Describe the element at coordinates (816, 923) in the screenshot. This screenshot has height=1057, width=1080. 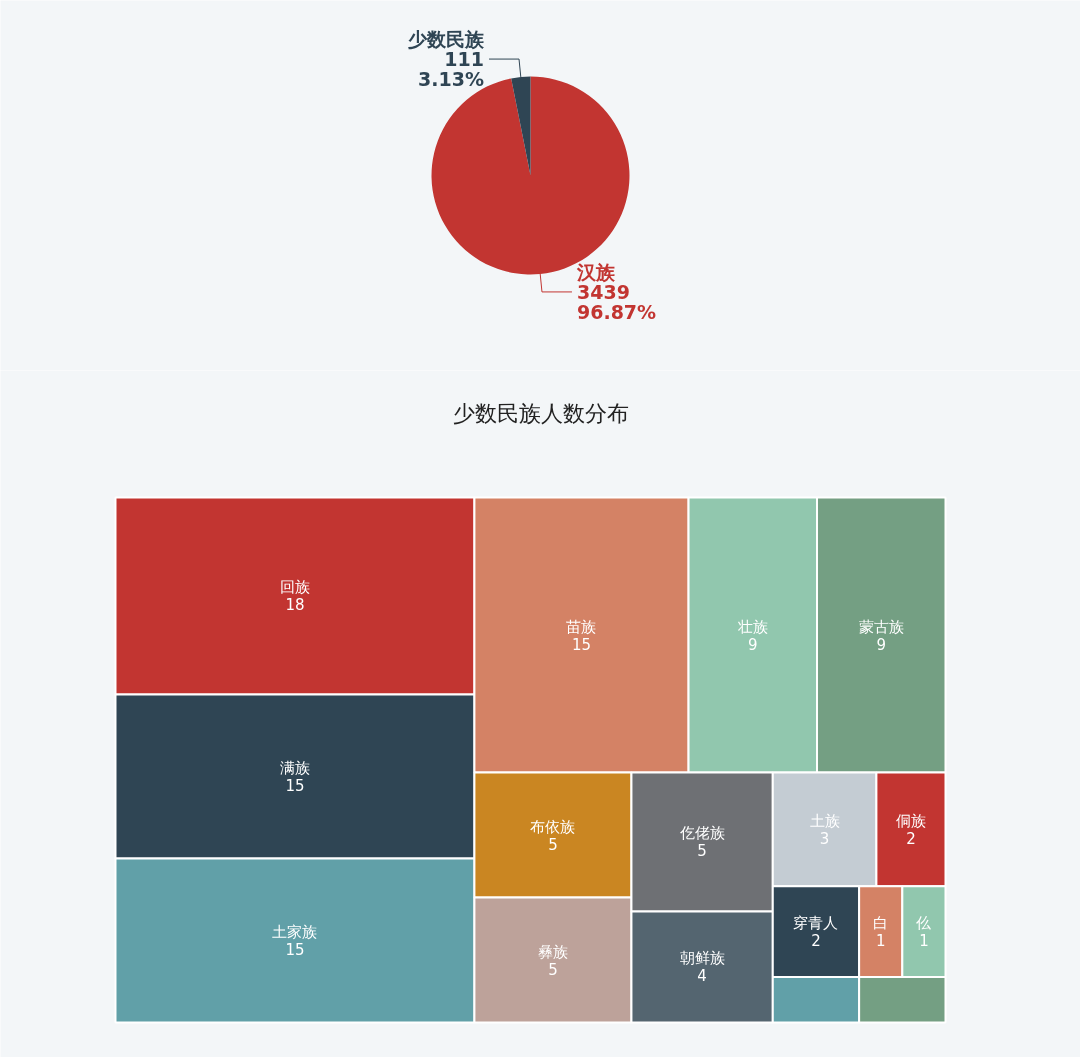
I see `category-label: 穿青人` at that location.